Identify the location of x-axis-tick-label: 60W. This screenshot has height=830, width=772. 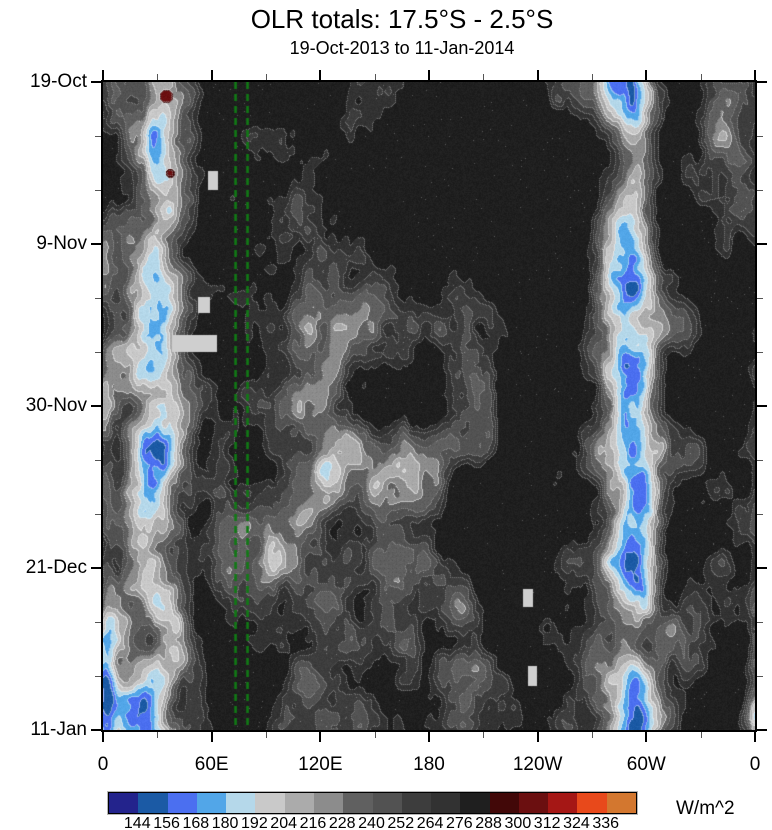
(646, 764).